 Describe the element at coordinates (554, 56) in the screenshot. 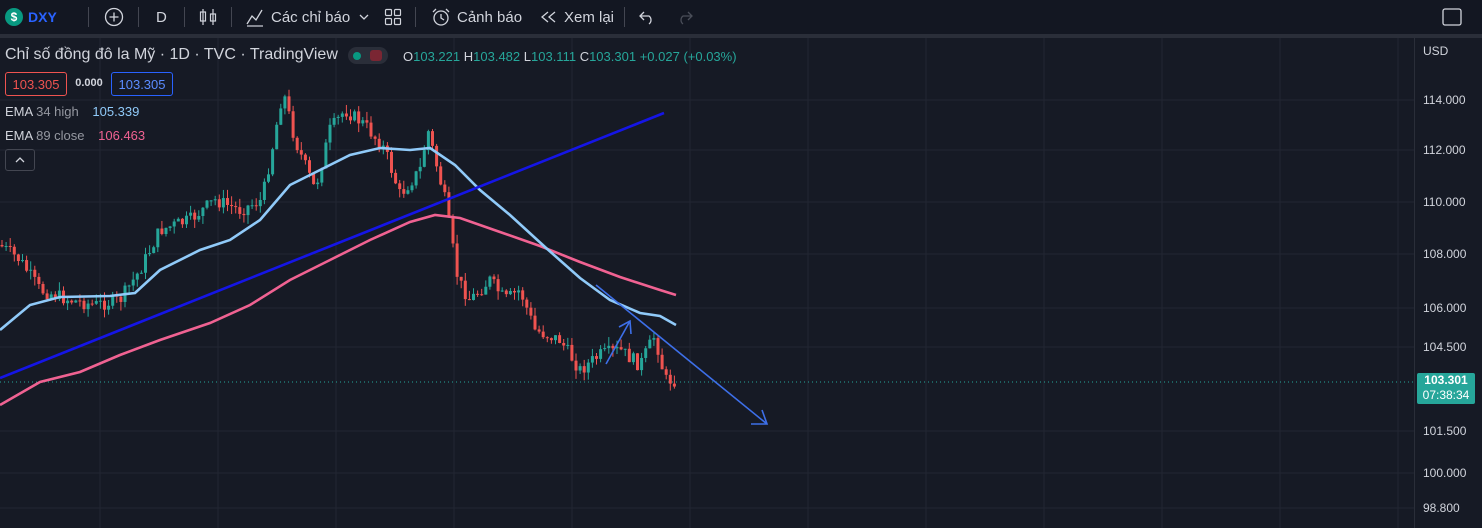

I see `low-value: 103.111` at that location.